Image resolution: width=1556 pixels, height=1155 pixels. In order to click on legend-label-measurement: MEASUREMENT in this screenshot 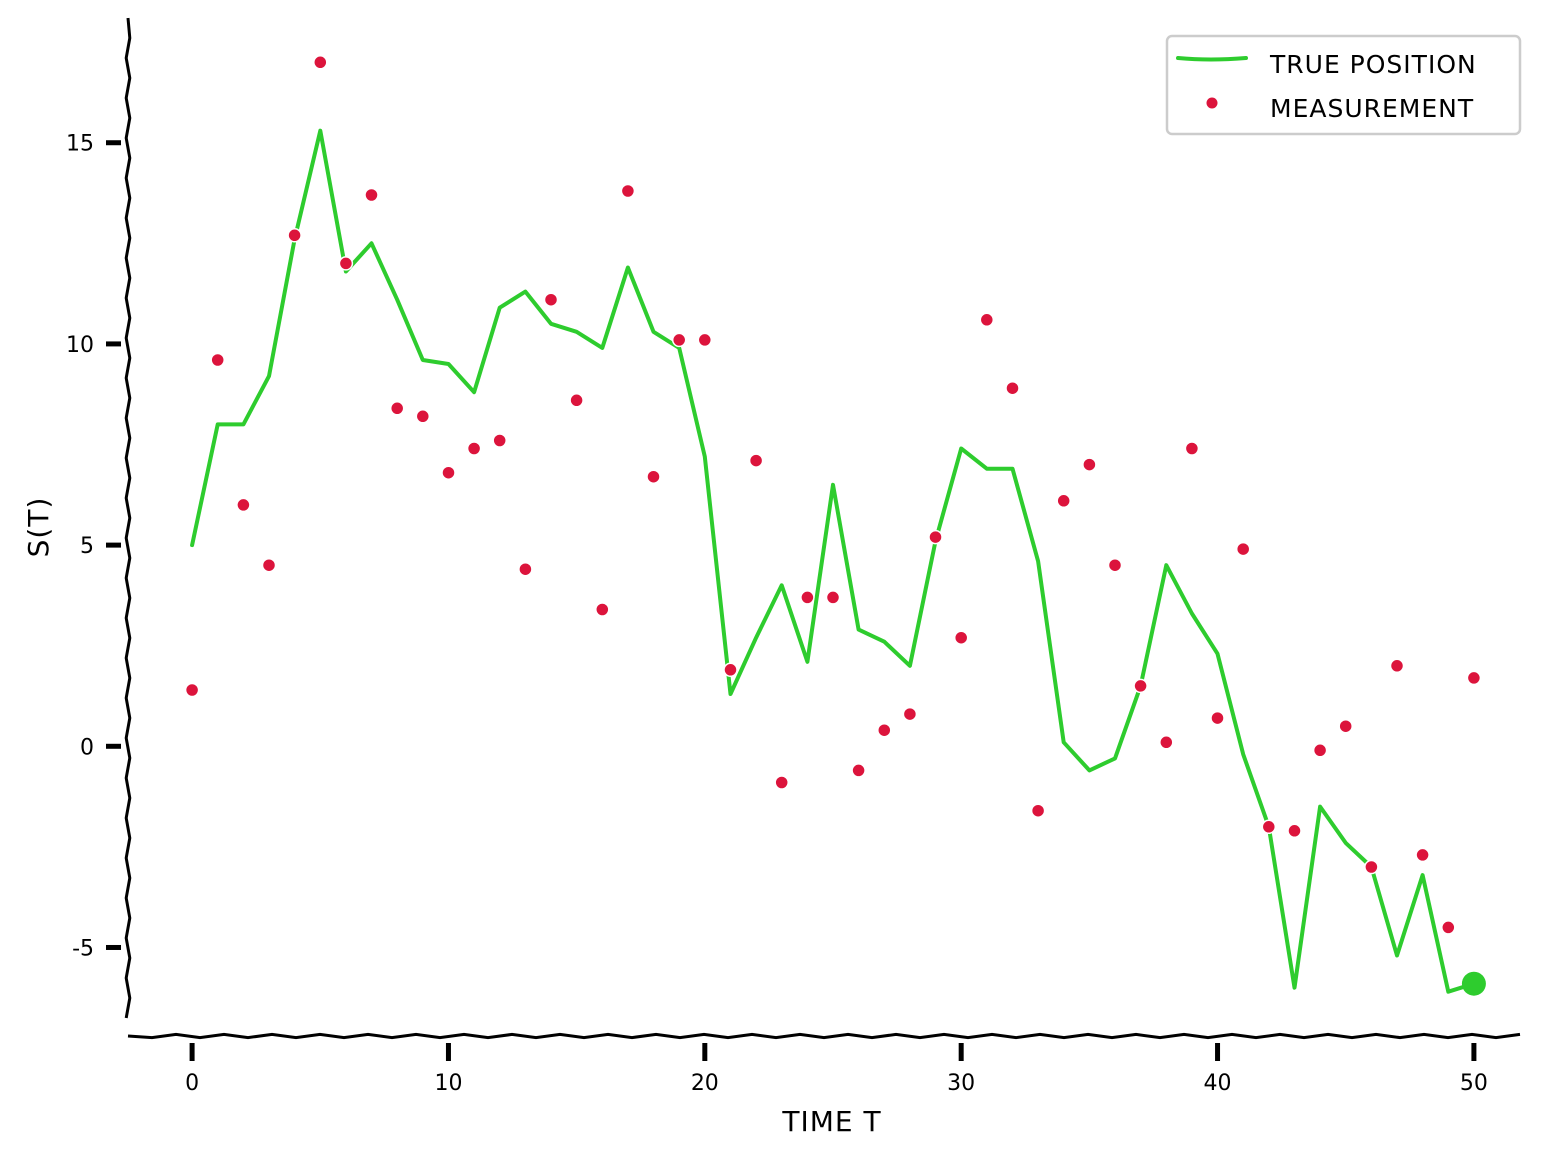, I will do `click(1372, 108)`.